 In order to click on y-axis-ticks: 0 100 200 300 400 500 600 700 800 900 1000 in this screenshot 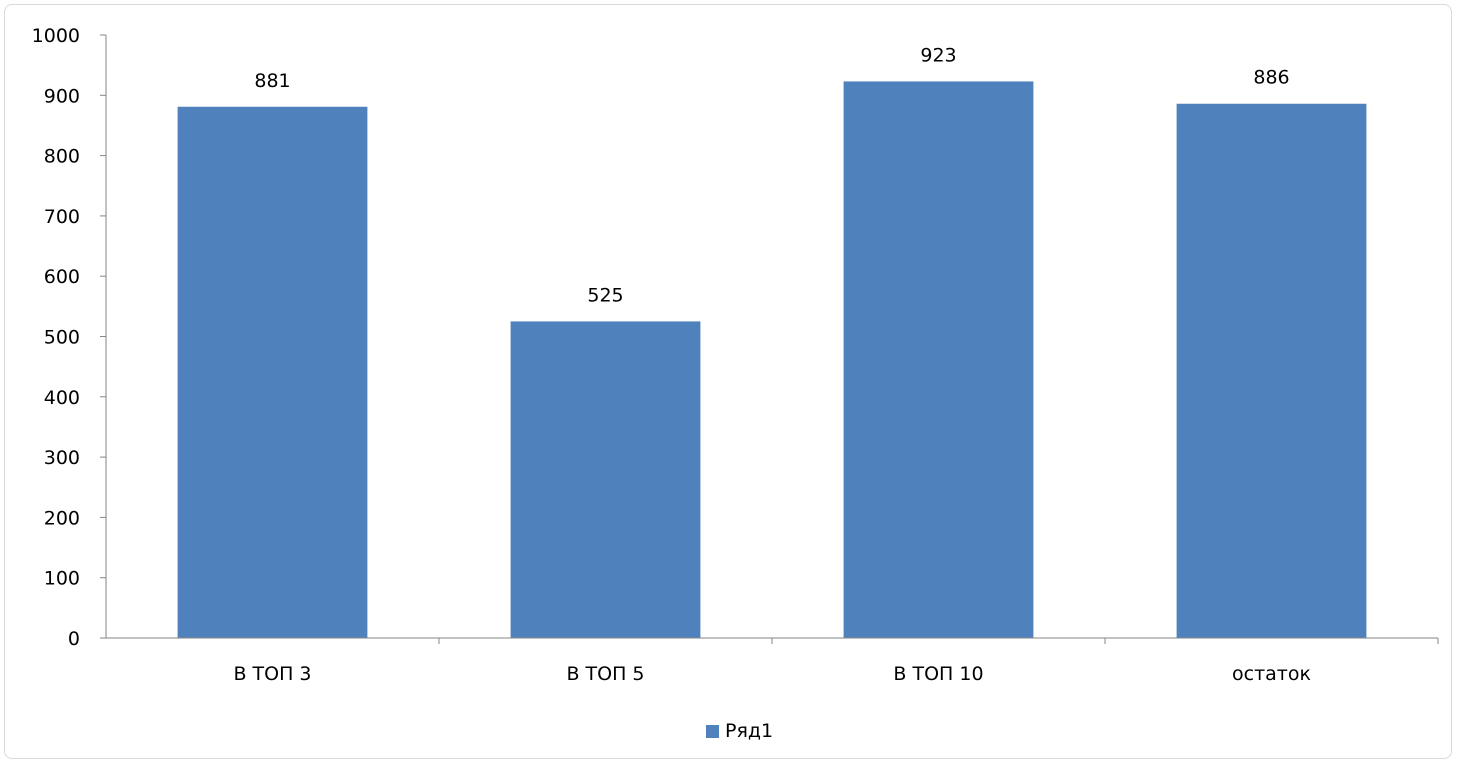, I will do `click(69, 337)`.